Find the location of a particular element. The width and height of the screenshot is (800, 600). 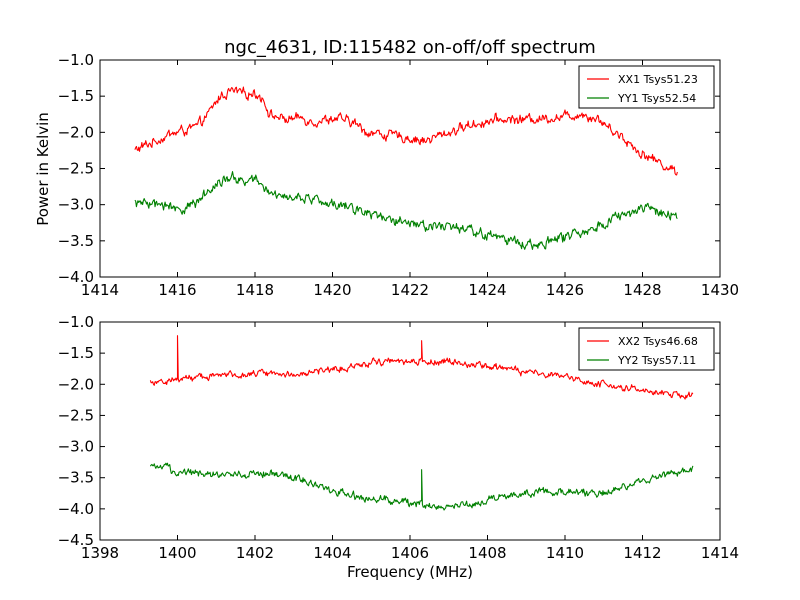

bottom-y-tick-label: −4.5 is located at coordinates (76, 540).